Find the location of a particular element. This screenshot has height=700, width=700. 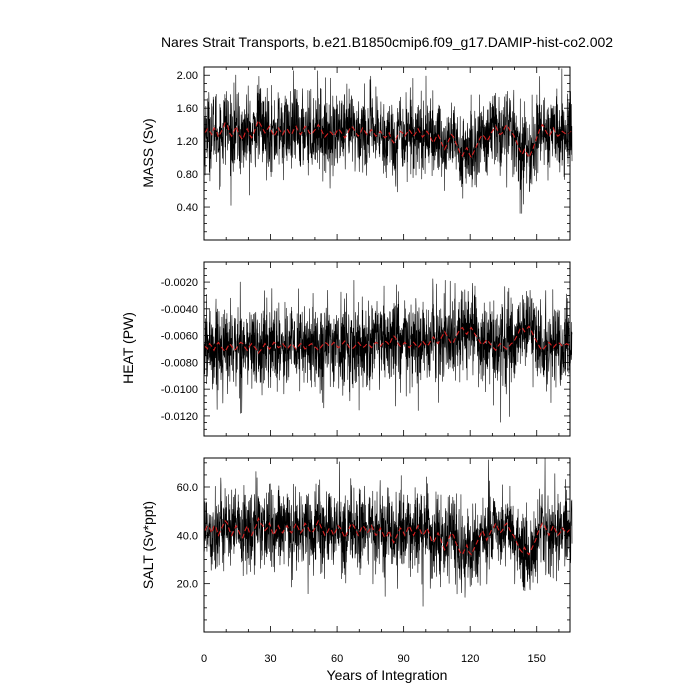

mass-axes: 0.40 0.80 1.20 1.60 2.00 is located at coordinates (374, 153).